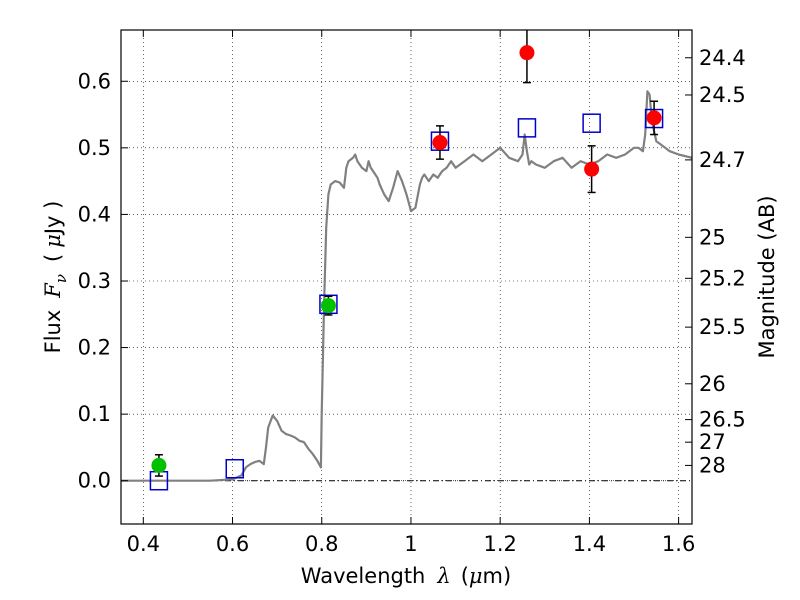  I want to click on y2-tick-label: 24.5, so click(722, 95).